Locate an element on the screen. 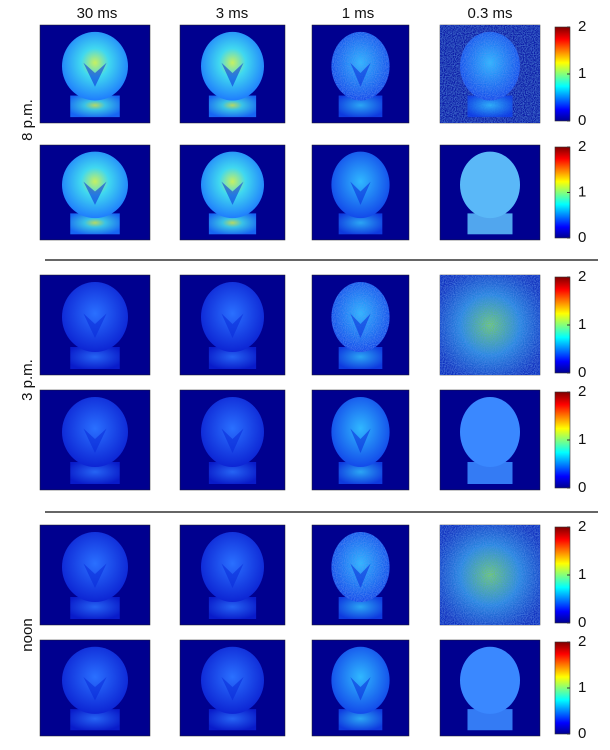  column-header: 0.3 ms is located at coordinates (489, 13).